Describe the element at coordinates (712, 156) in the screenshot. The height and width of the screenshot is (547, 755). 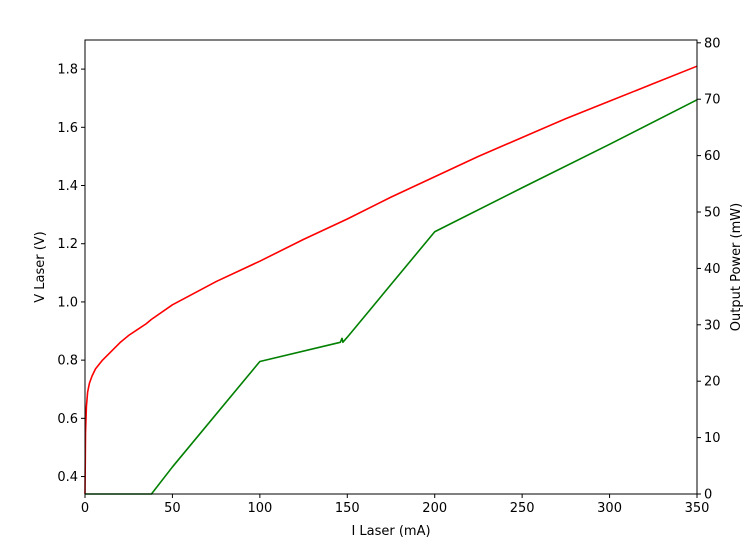
I see `right-y-tick-label: 60` at that location.